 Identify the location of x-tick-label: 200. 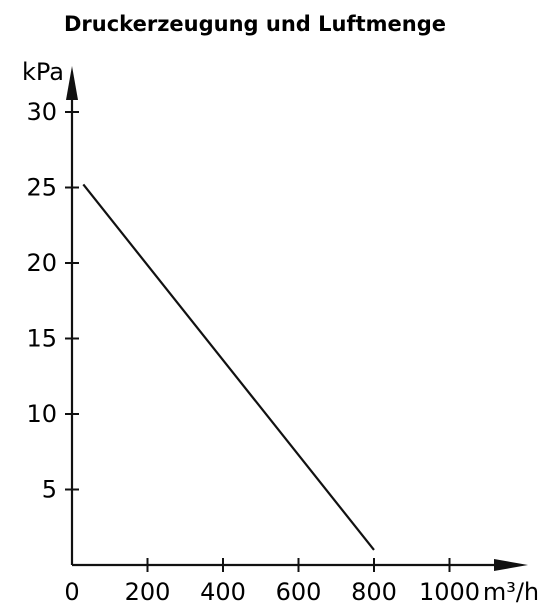
(148, 592).